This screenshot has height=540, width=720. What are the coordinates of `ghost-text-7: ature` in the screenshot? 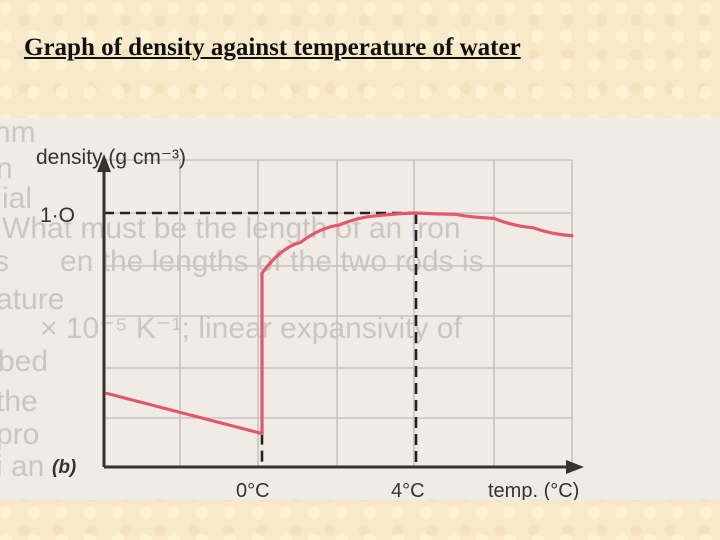 It's located at (32, 299).